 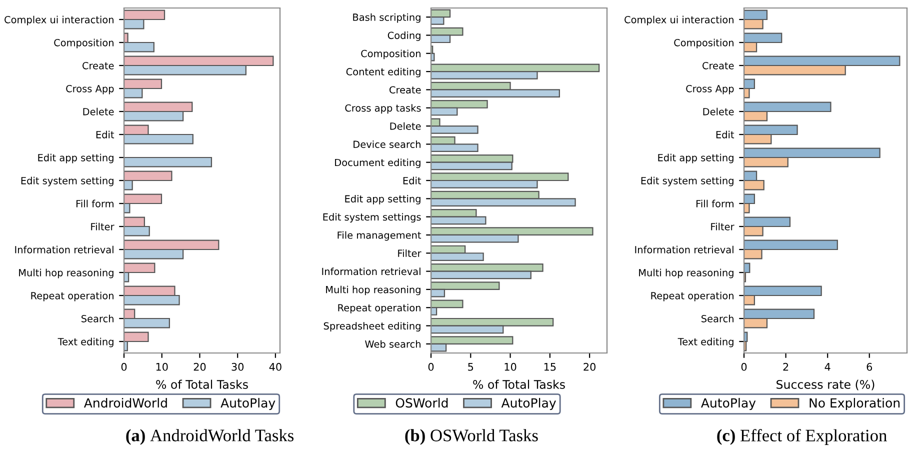 What do you see at coordinates (855, 404) in the screenshot?
I see `legend-label: No Exploration` at bounding box center [855, 404].